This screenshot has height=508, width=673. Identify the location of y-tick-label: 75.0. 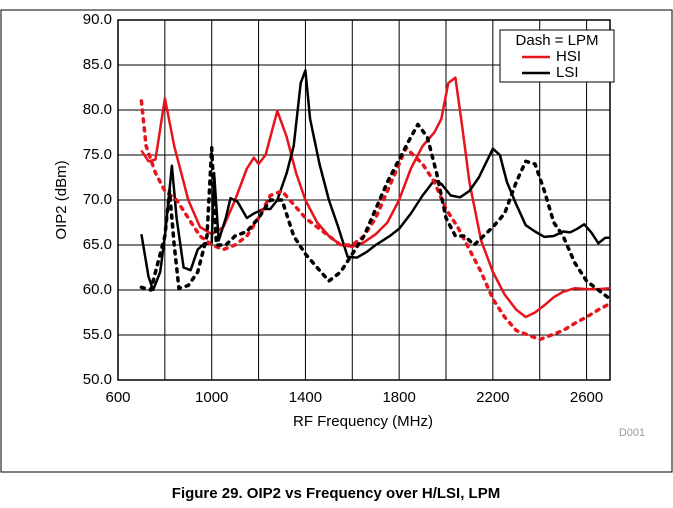
(97, 154).